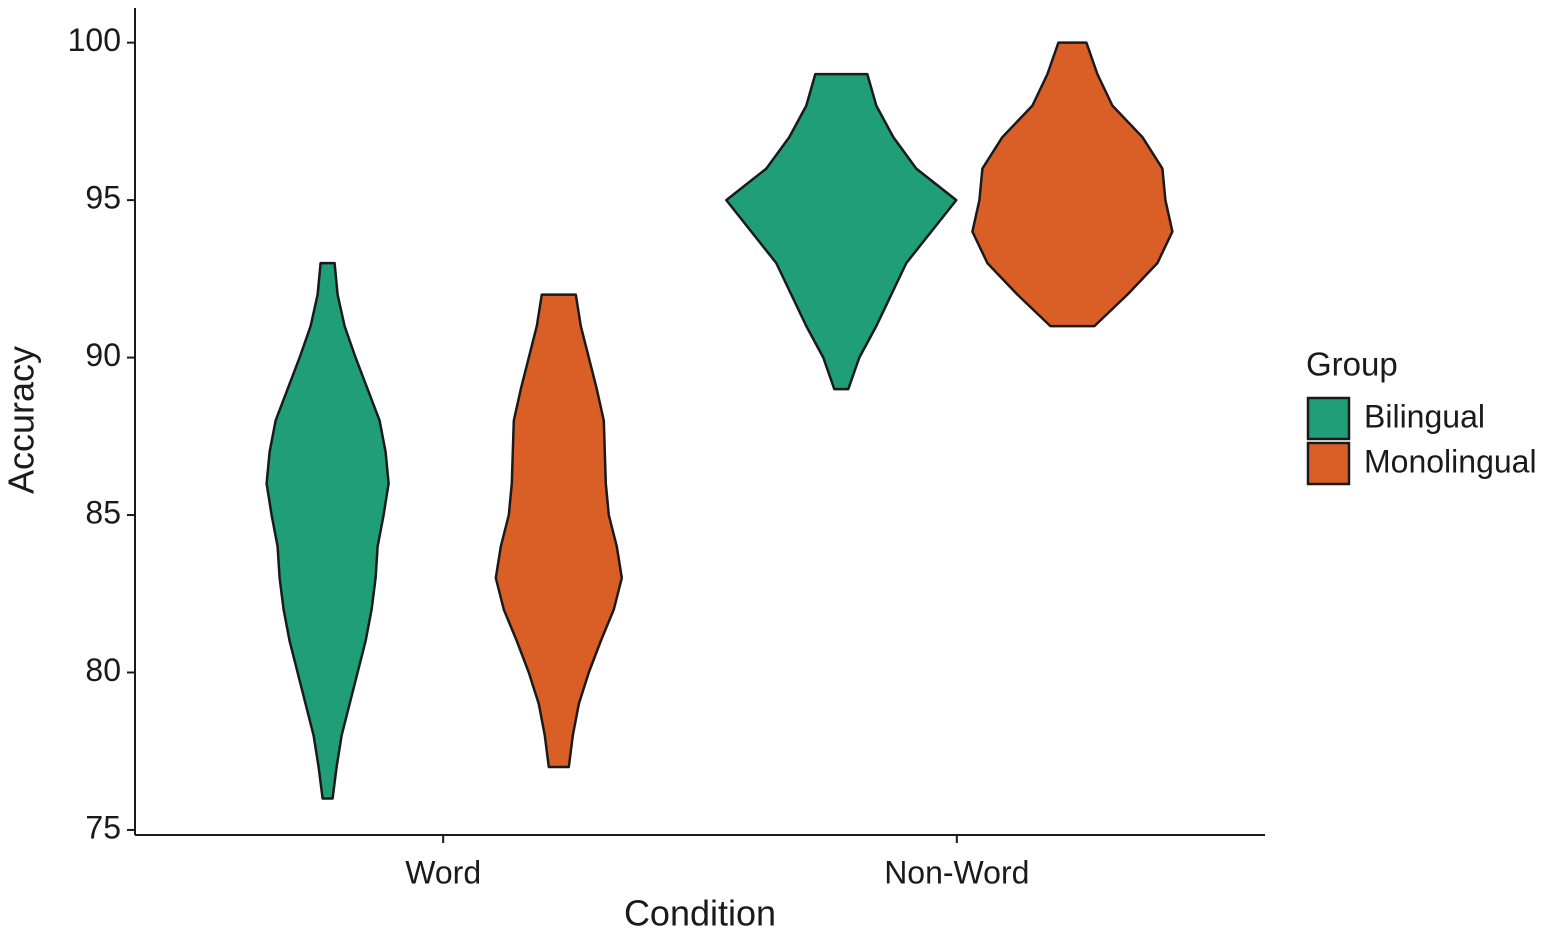  Describe the element at coordinates (1352, 364) in the screenshot. I see `legend-title: Group` at that location.